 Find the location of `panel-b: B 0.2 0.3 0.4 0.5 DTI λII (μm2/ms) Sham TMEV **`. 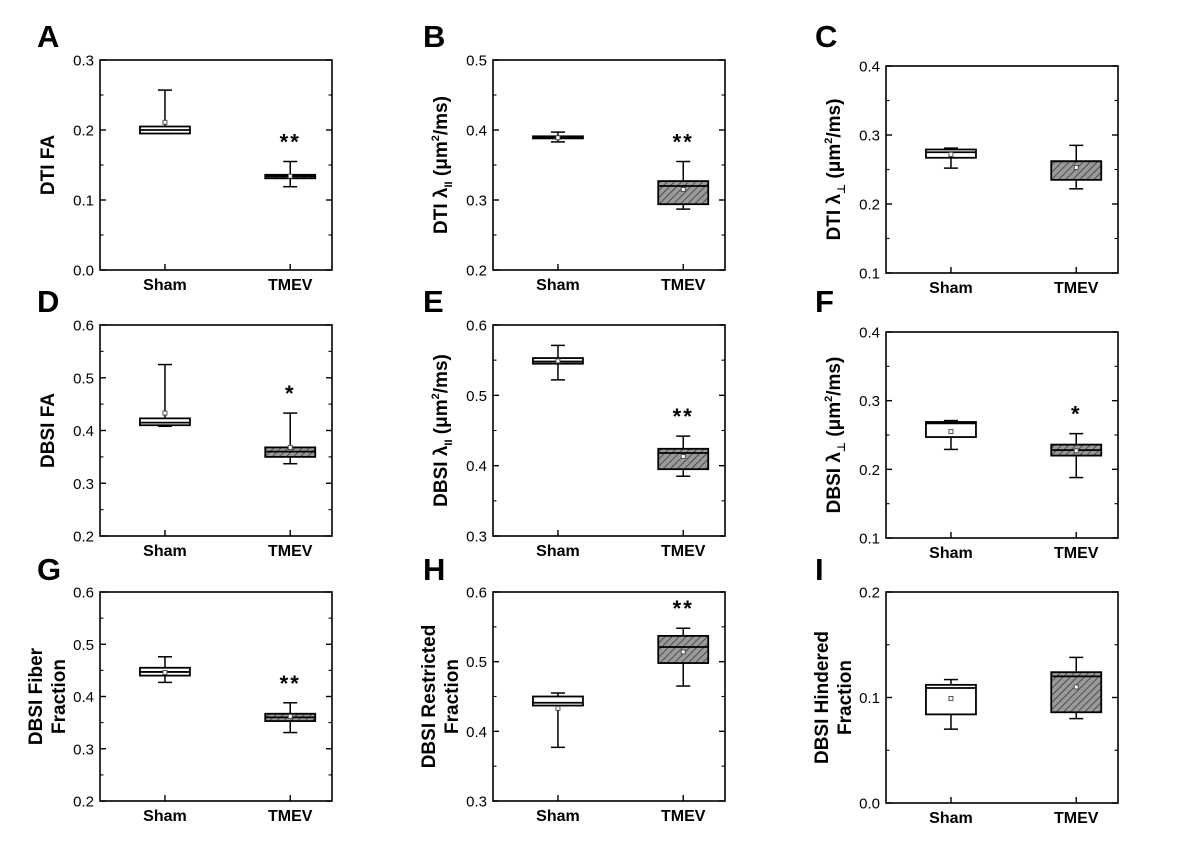

panel-b: B 0.2 0.3 0.4 0.5 DTI λII (μm2/ms) Sham TMEV ** is located at coordinates (574, 156).